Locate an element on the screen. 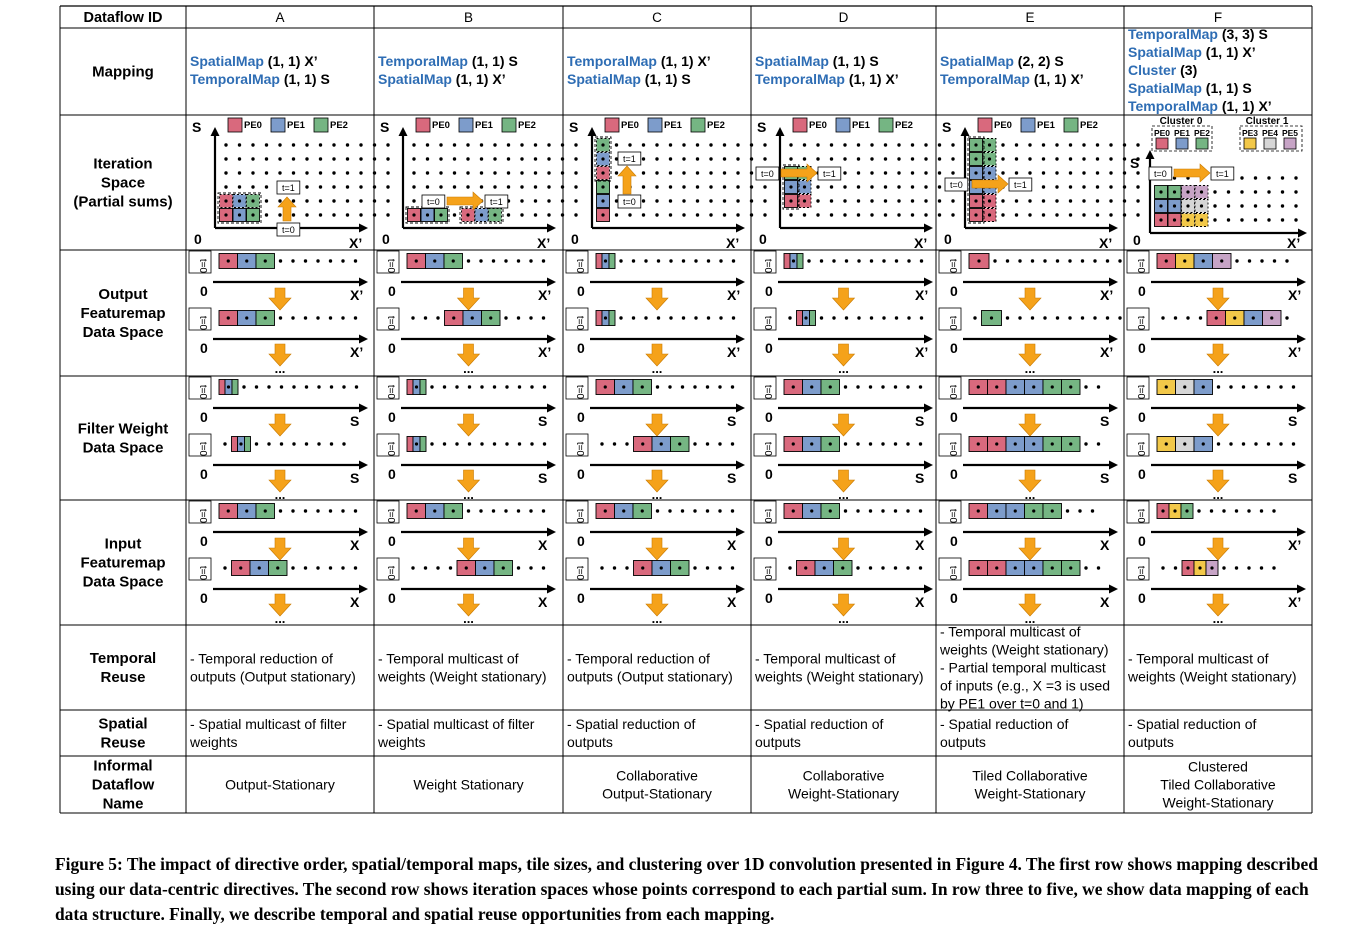 The height and width of the screenshot is (943, 1364). mapping-directive: SpatialMap (1, 1) X’ is located at coordinates (442, 79).